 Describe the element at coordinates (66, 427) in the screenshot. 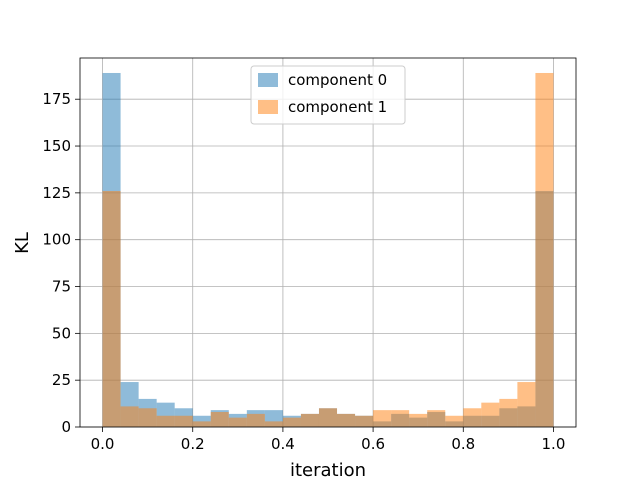

I see `y-tick-label: 0` at that location.